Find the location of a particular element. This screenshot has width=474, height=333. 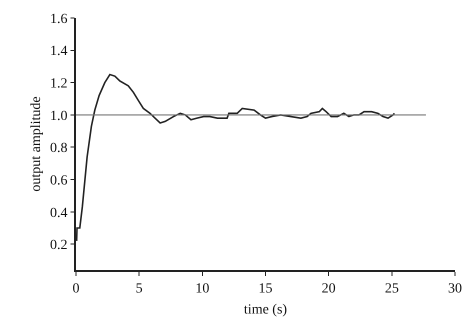

y-axis-title: output amplitude is located at coordinates (36, 144).